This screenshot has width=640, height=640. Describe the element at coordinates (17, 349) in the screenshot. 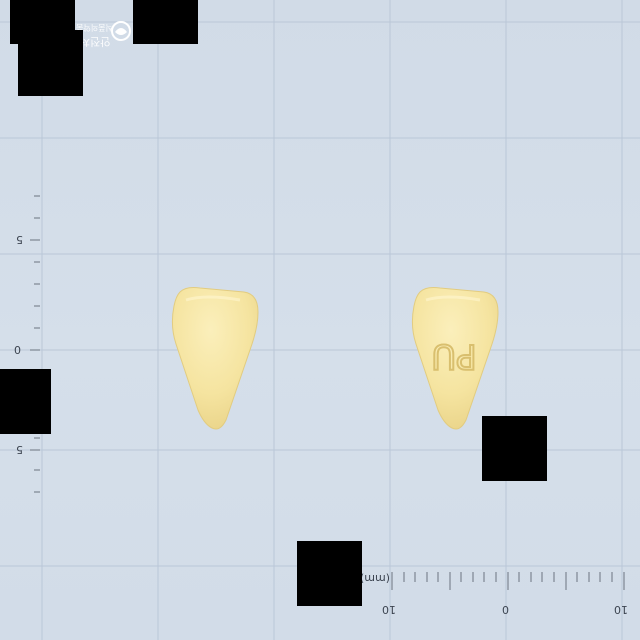

I see `left-ruler-label-middle: 0` at that location.